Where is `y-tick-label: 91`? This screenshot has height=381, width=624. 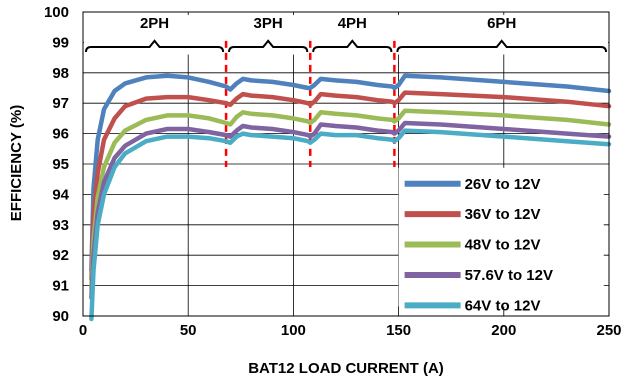
y-tick-label: 91 is located at coordinates (60, 286).